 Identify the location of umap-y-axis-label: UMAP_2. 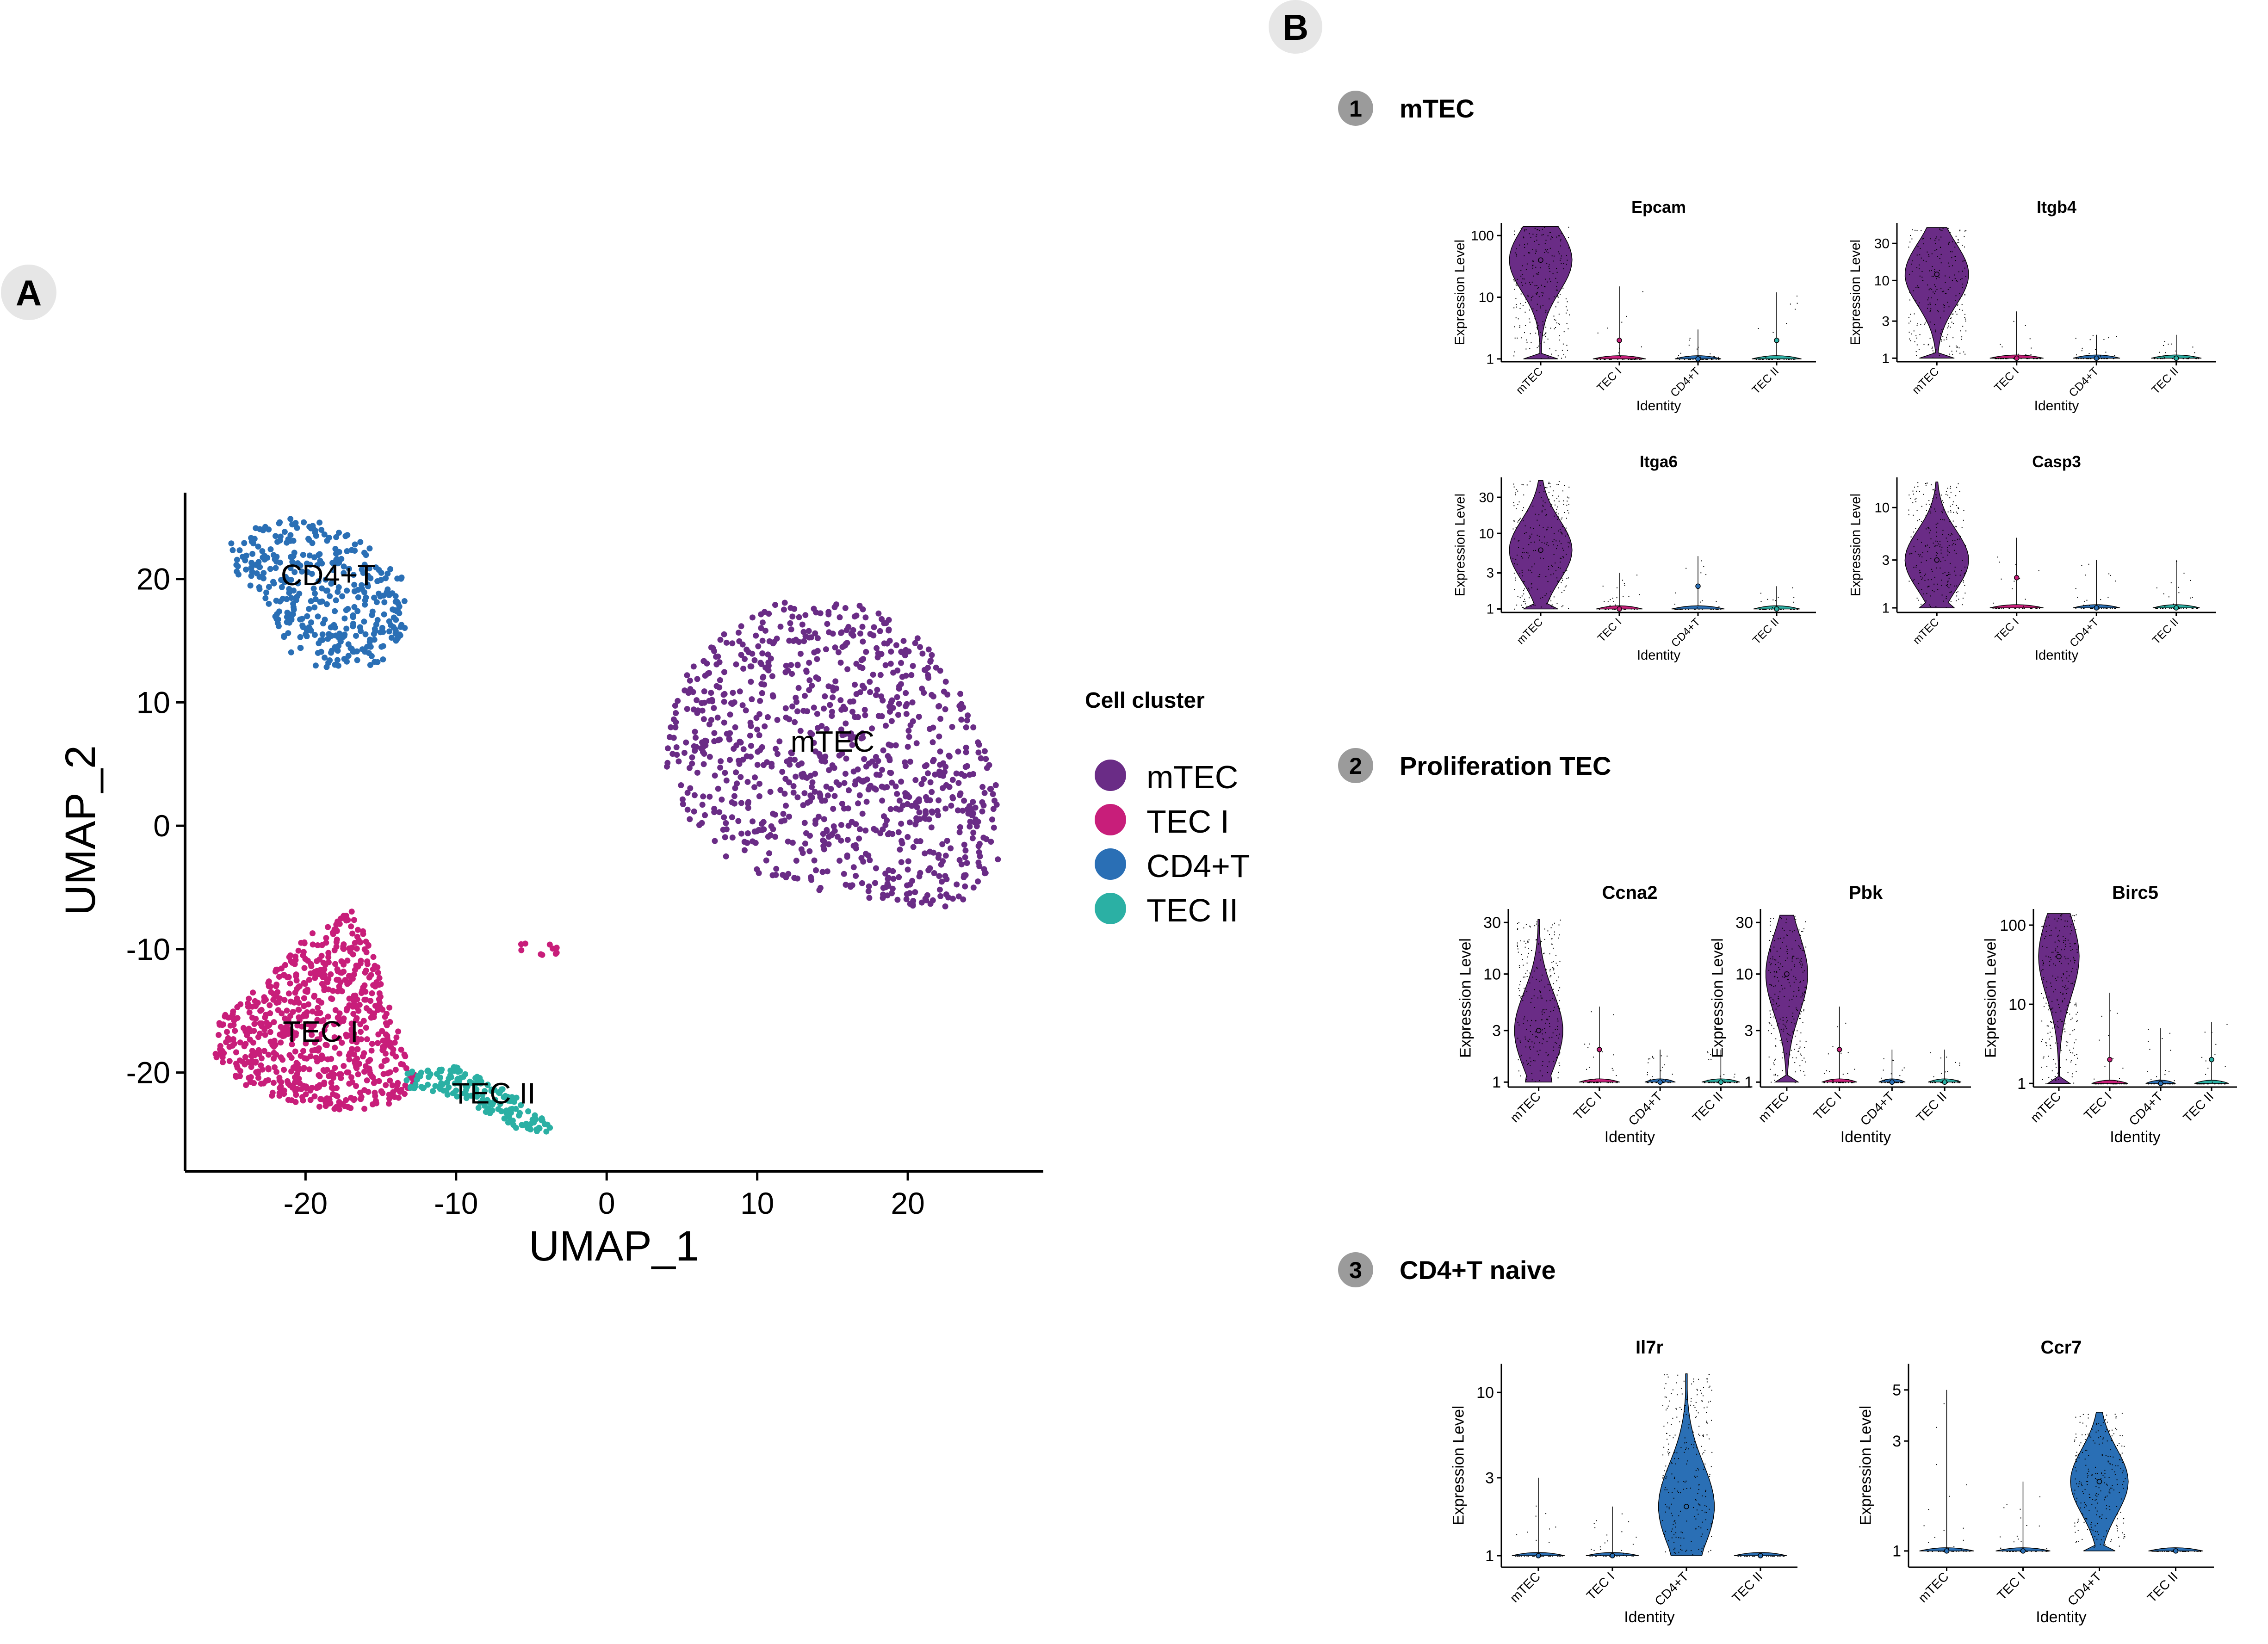
(80, 830).